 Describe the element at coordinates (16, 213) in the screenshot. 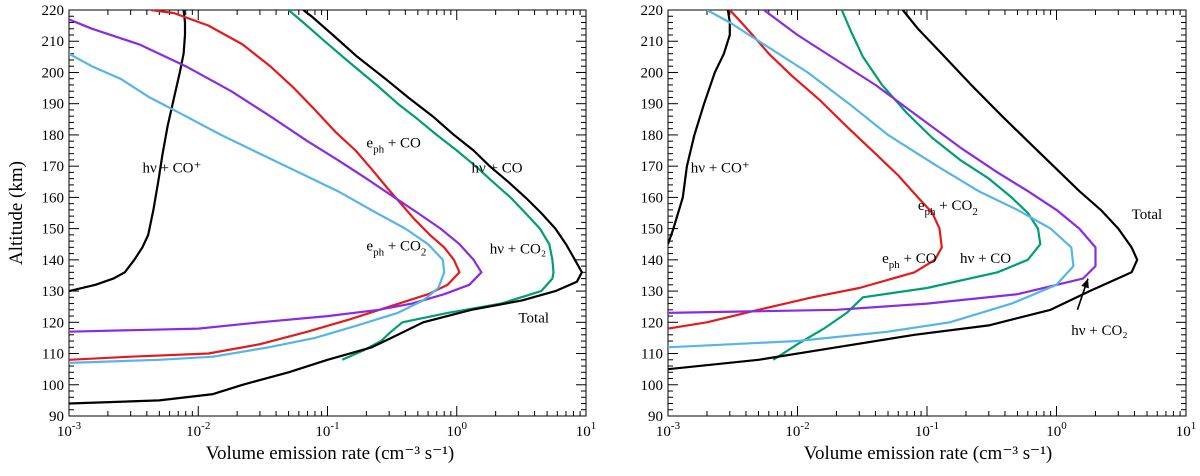

I see `y-axis-label: Altitude (km)` at that location.